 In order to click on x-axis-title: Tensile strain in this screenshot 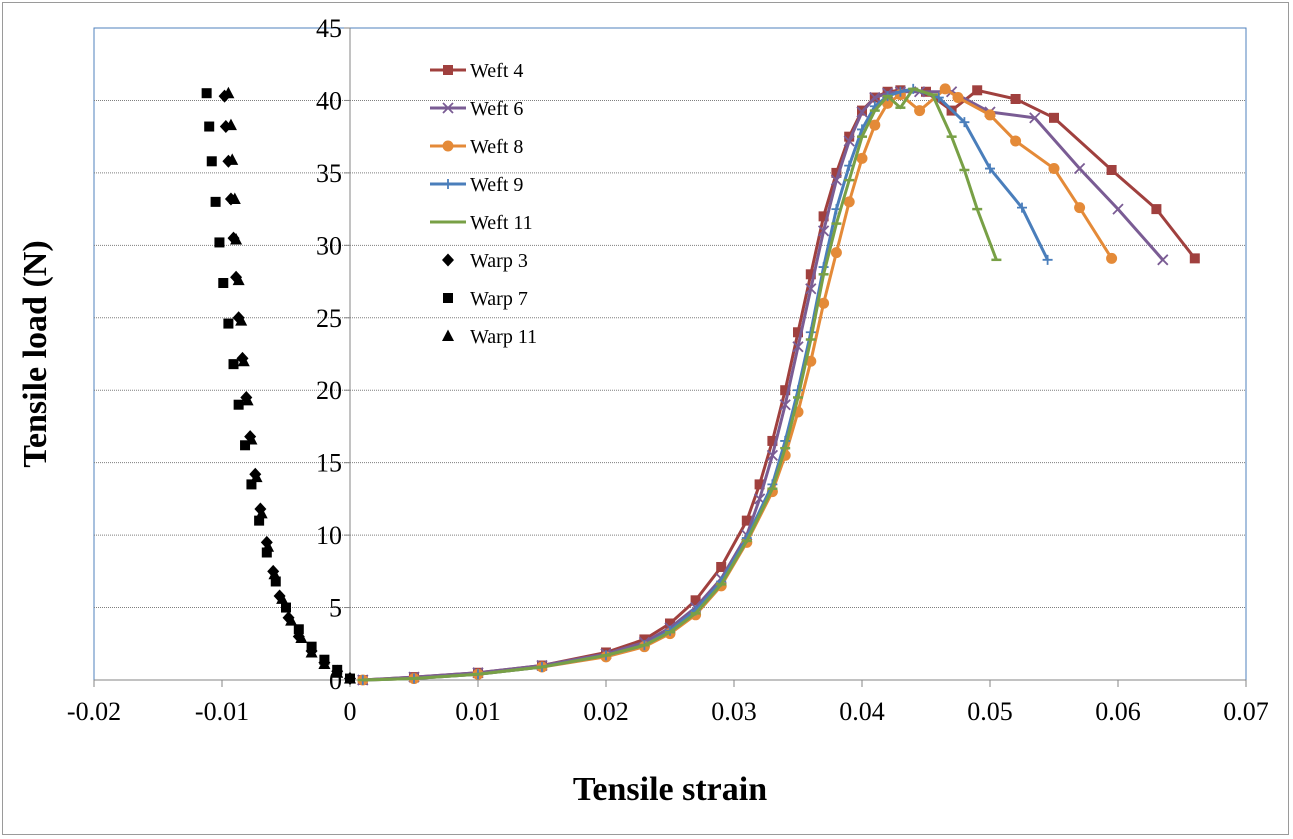, I will do `click(670, 789)`.